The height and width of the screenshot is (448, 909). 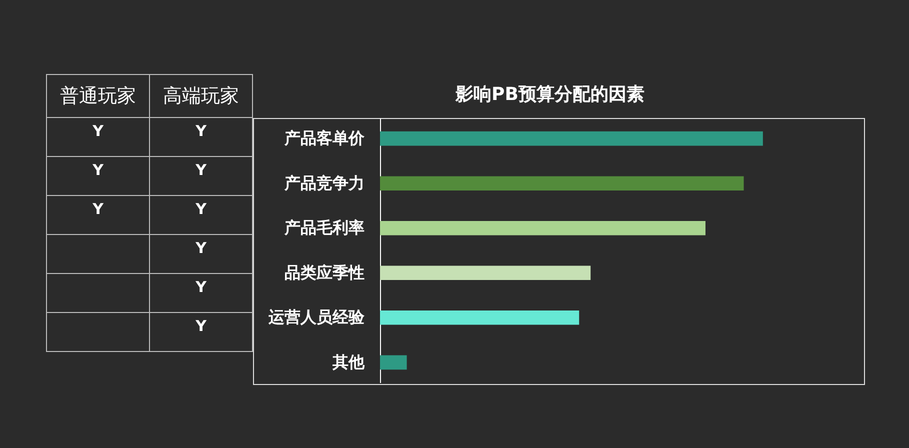 What do you see at coordinates (324, 272) in the screenshot?
I see `y-tick-label: 品类应季性` at bounding box center [324, 272].